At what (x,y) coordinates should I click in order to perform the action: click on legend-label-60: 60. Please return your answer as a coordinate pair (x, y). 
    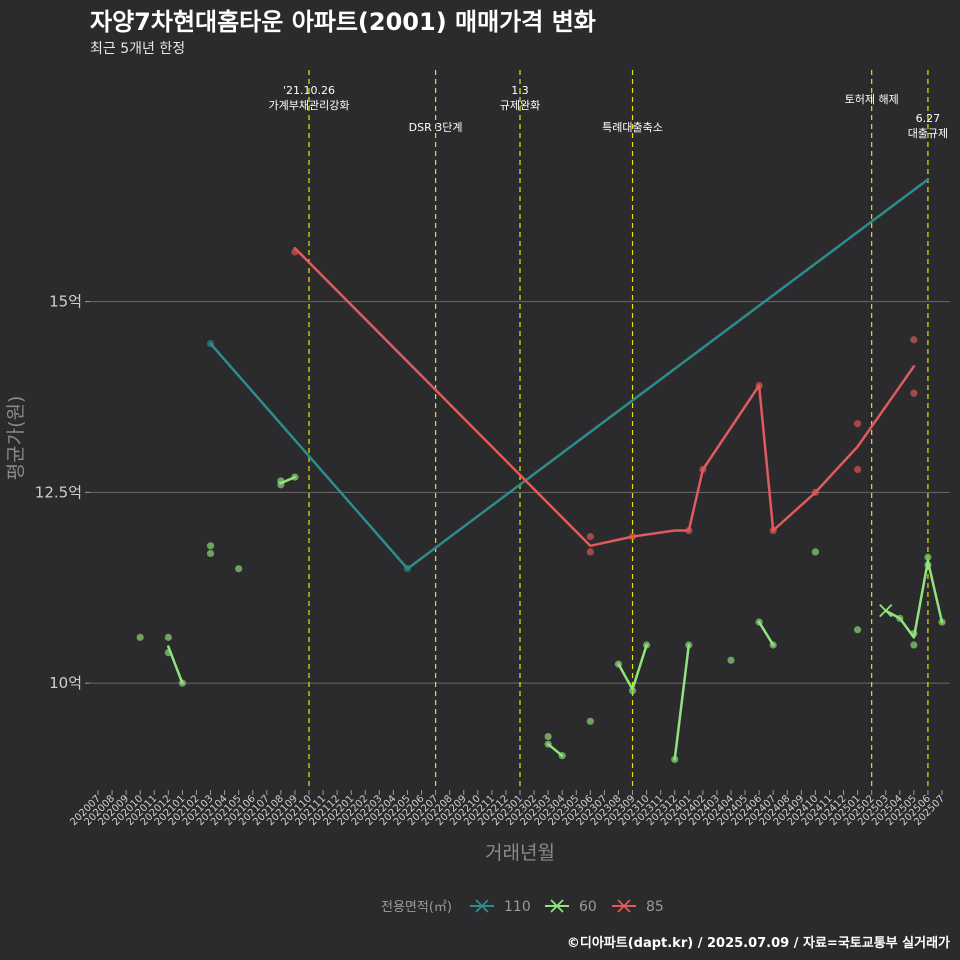
    Looking at the image, I should click on (588, 907).